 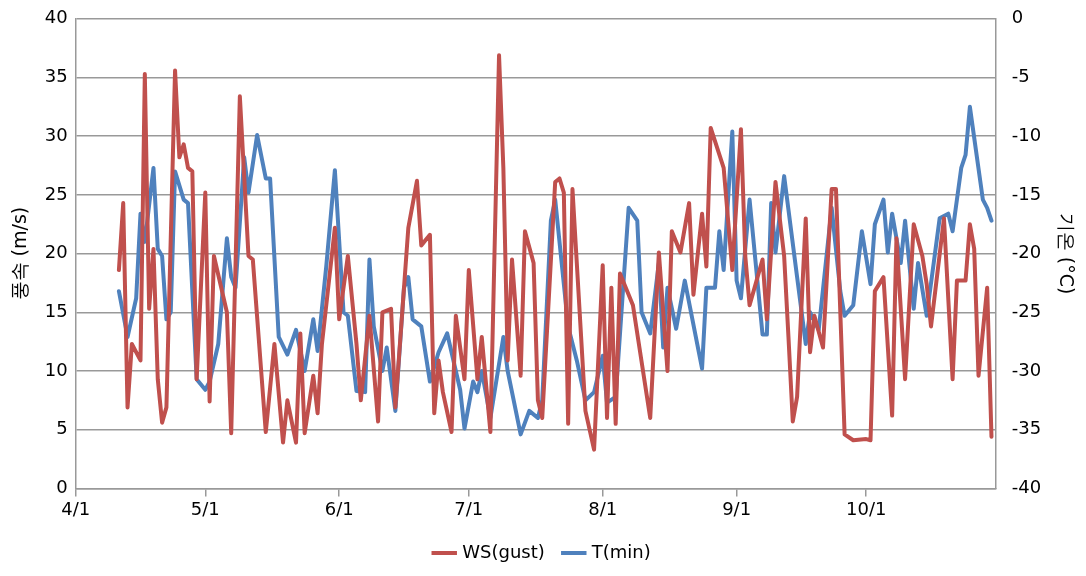 What do you see at coordinates (1026, 310) in the screenshot?
I see `y2-tick-label: -25` at bounding box center [1026, 310].